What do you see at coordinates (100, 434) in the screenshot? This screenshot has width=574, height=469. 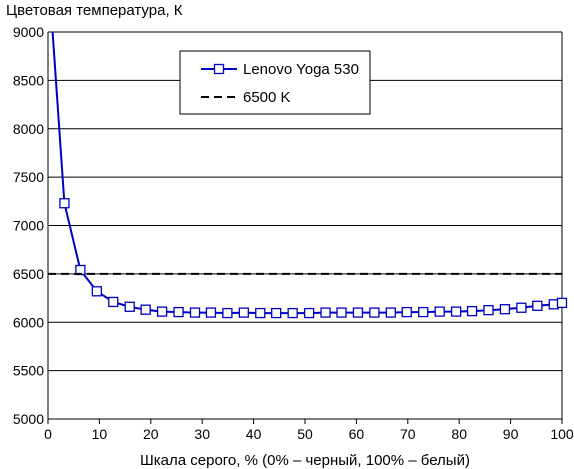 I see `x-tick-label: 10` at bounding box center [100, 434].